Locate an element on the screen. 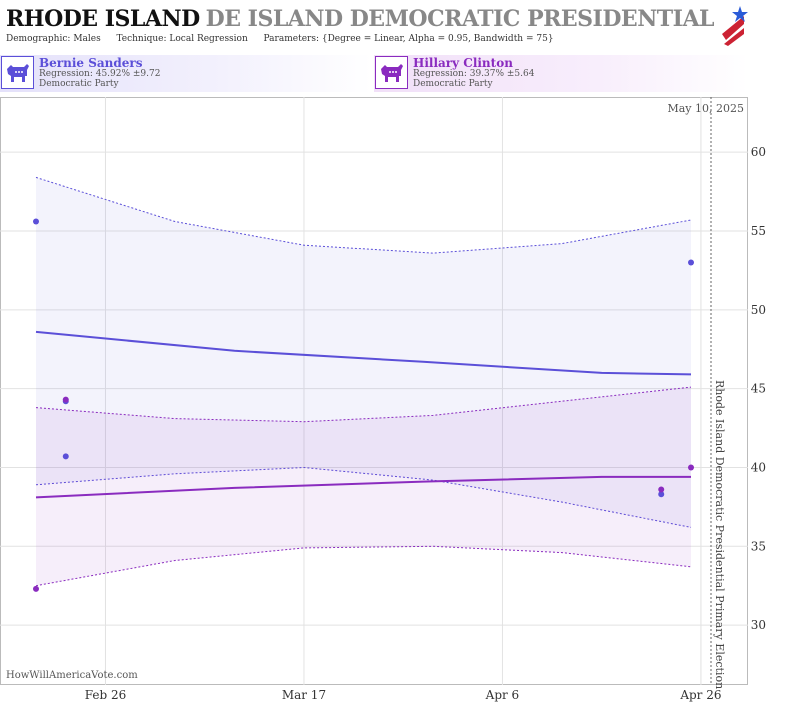 The image size is (789, 704). page-title-ghost: DE ISLAND DEMOCRATIC PRESIDENTIAL PRIMA is located at coordinates (460, 19).